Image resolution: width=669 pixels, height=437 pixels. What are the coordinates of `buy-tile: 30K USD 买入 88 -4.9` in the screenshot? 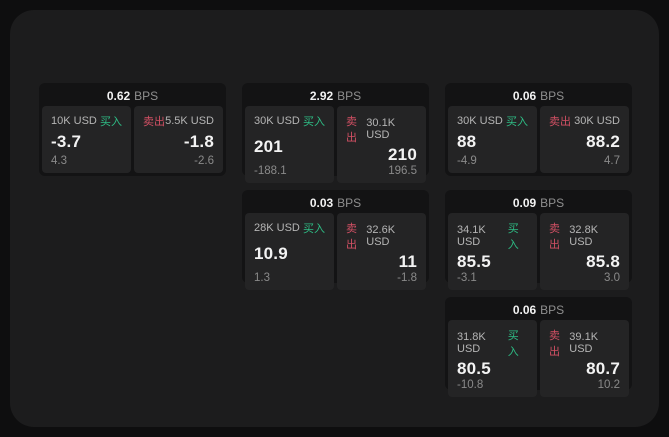 It's located at (492, 139).